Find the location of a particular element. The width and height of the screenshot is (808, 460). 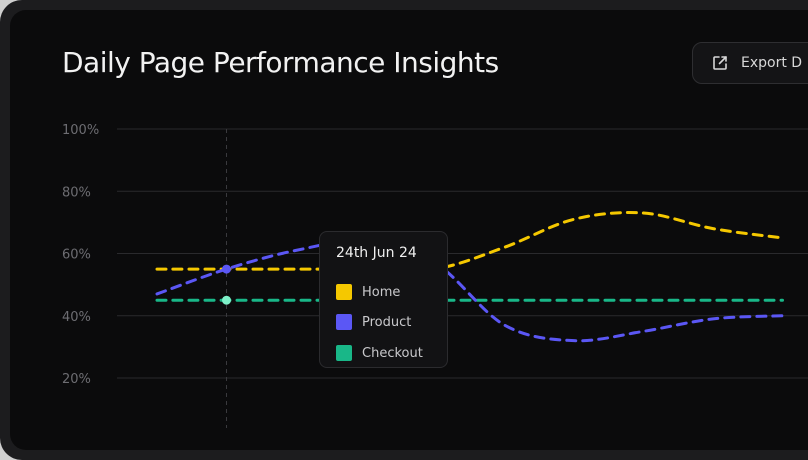

tooltip-item-checkout: Checkout is located at coordinates (379, 353).